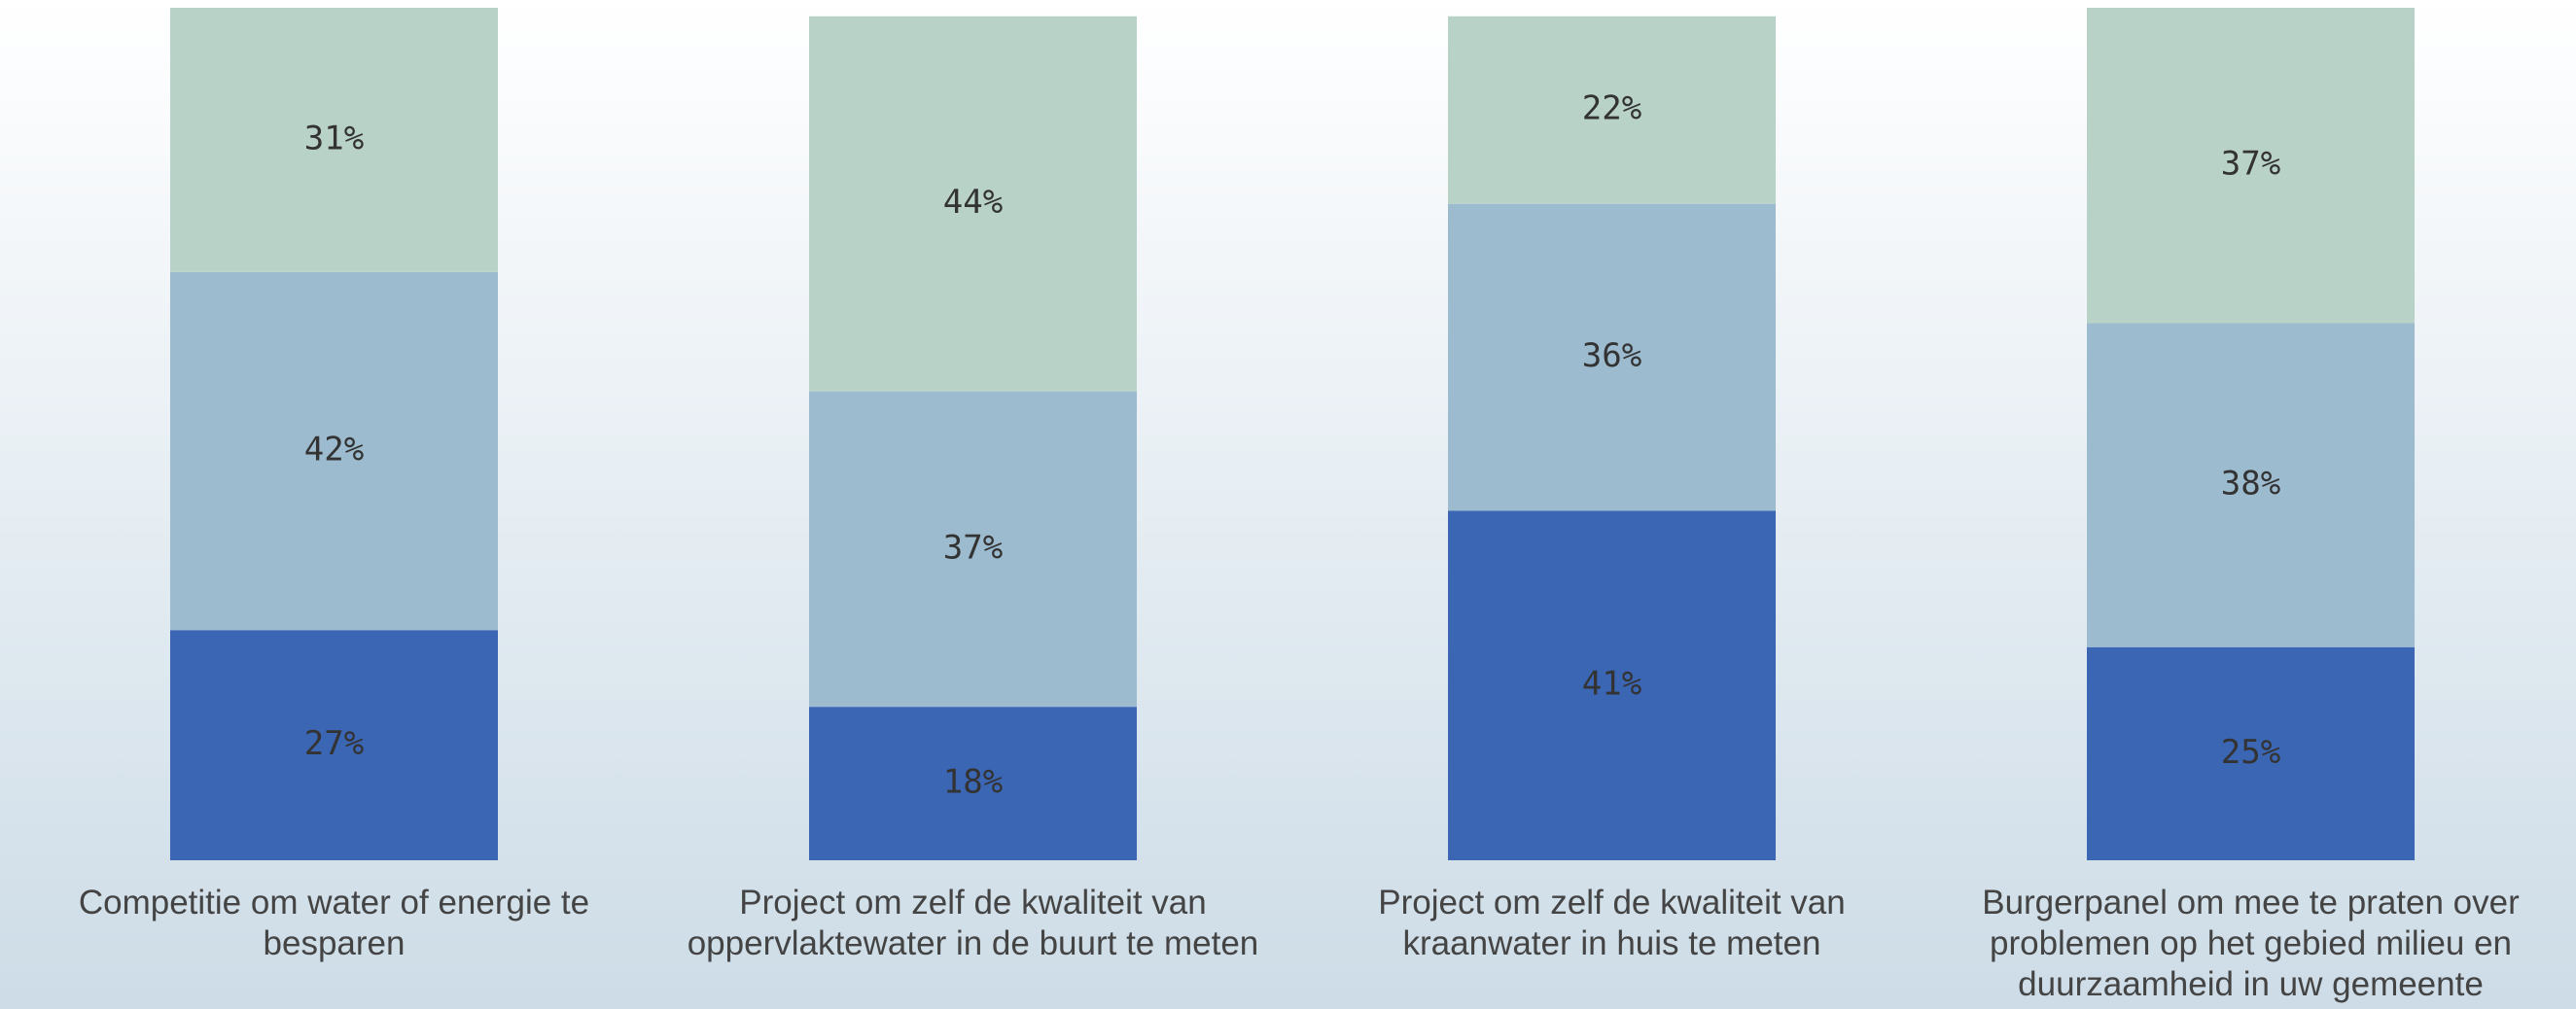  I want to click on value-label: 36%, so click(1611, 355).